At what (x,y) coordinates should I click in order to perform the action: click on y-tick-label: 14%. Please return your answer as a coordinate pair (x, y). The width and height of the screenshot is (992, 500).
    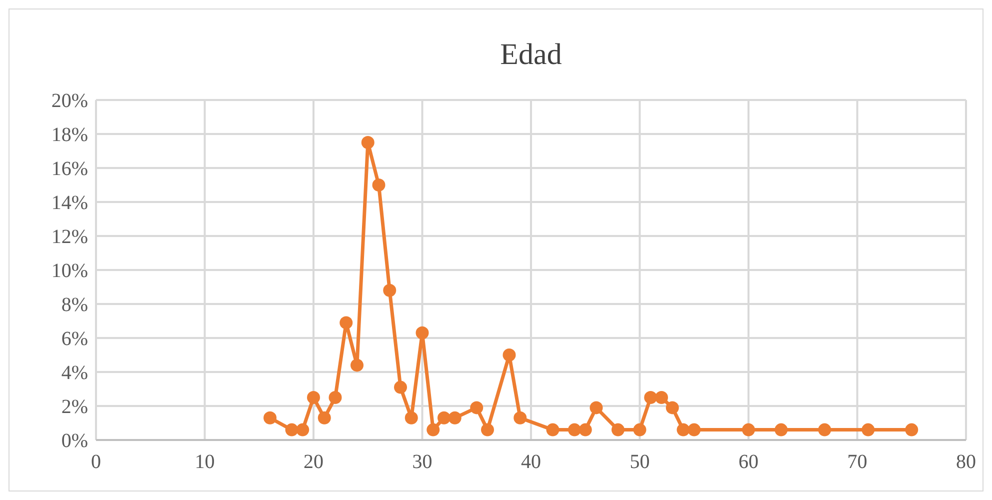
    Looking at the image, I should click on (69, 203).